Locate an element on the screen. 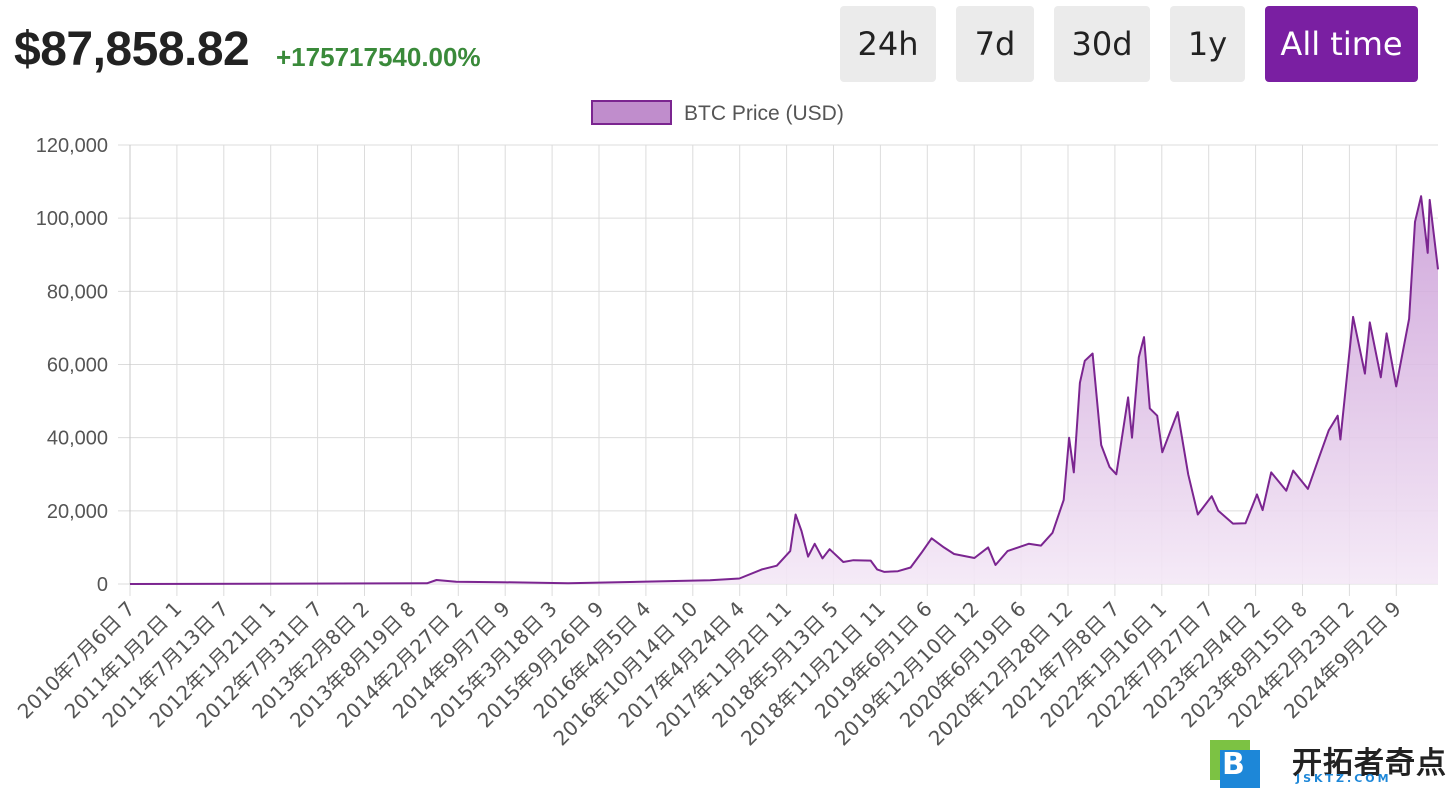  legend-label: BTC Price (USD) is located at coordinates (764, 113).